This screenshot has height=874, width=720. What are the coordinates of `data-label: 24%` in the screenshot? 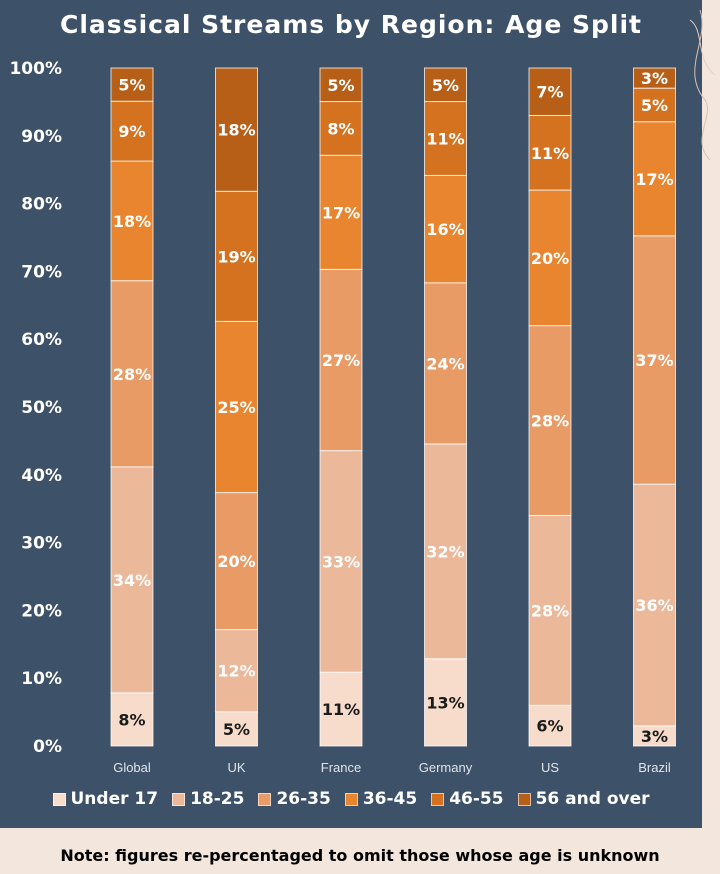 It's located at (445, 363).